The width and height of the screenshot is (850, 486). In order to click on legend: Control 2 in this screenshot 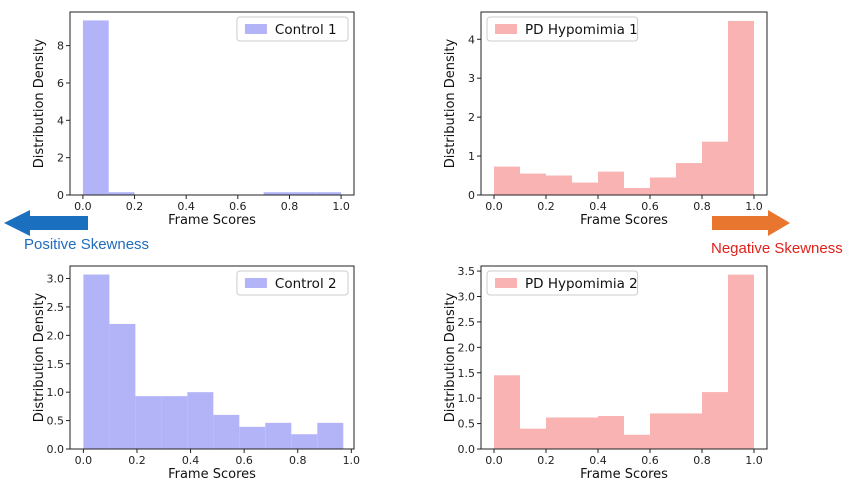, I will do `click(292, 283)`.